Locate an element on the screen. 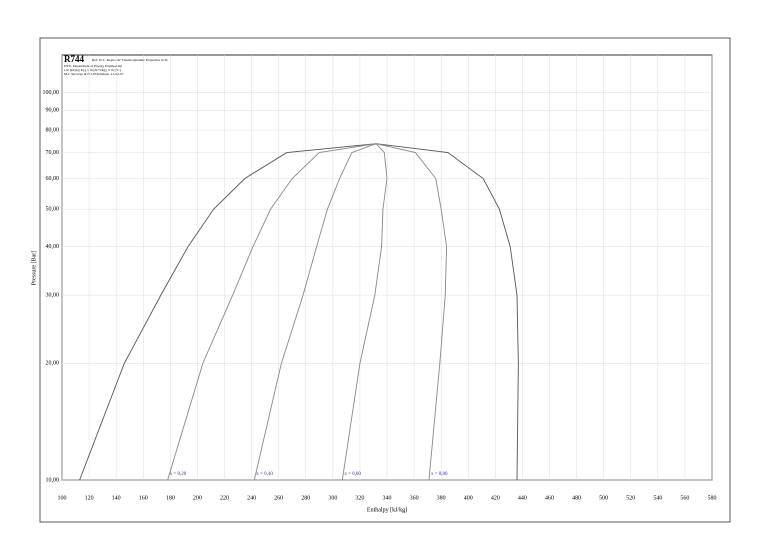  curve-label: x = 0,20 is located at coordinates (178, 474).